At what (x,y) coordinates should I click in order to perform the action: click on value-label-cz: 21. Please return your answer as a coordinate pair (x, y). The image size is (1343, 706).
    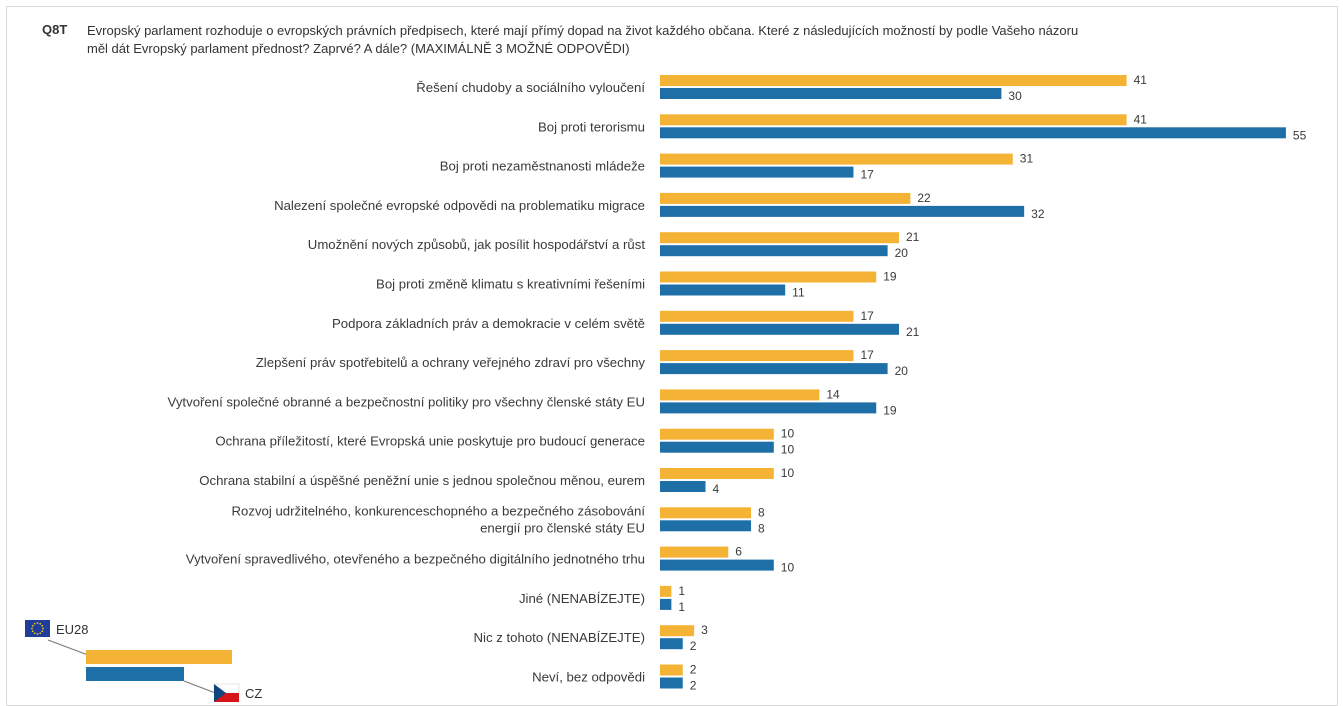
    Looking at the image, I should click on (913, 332).